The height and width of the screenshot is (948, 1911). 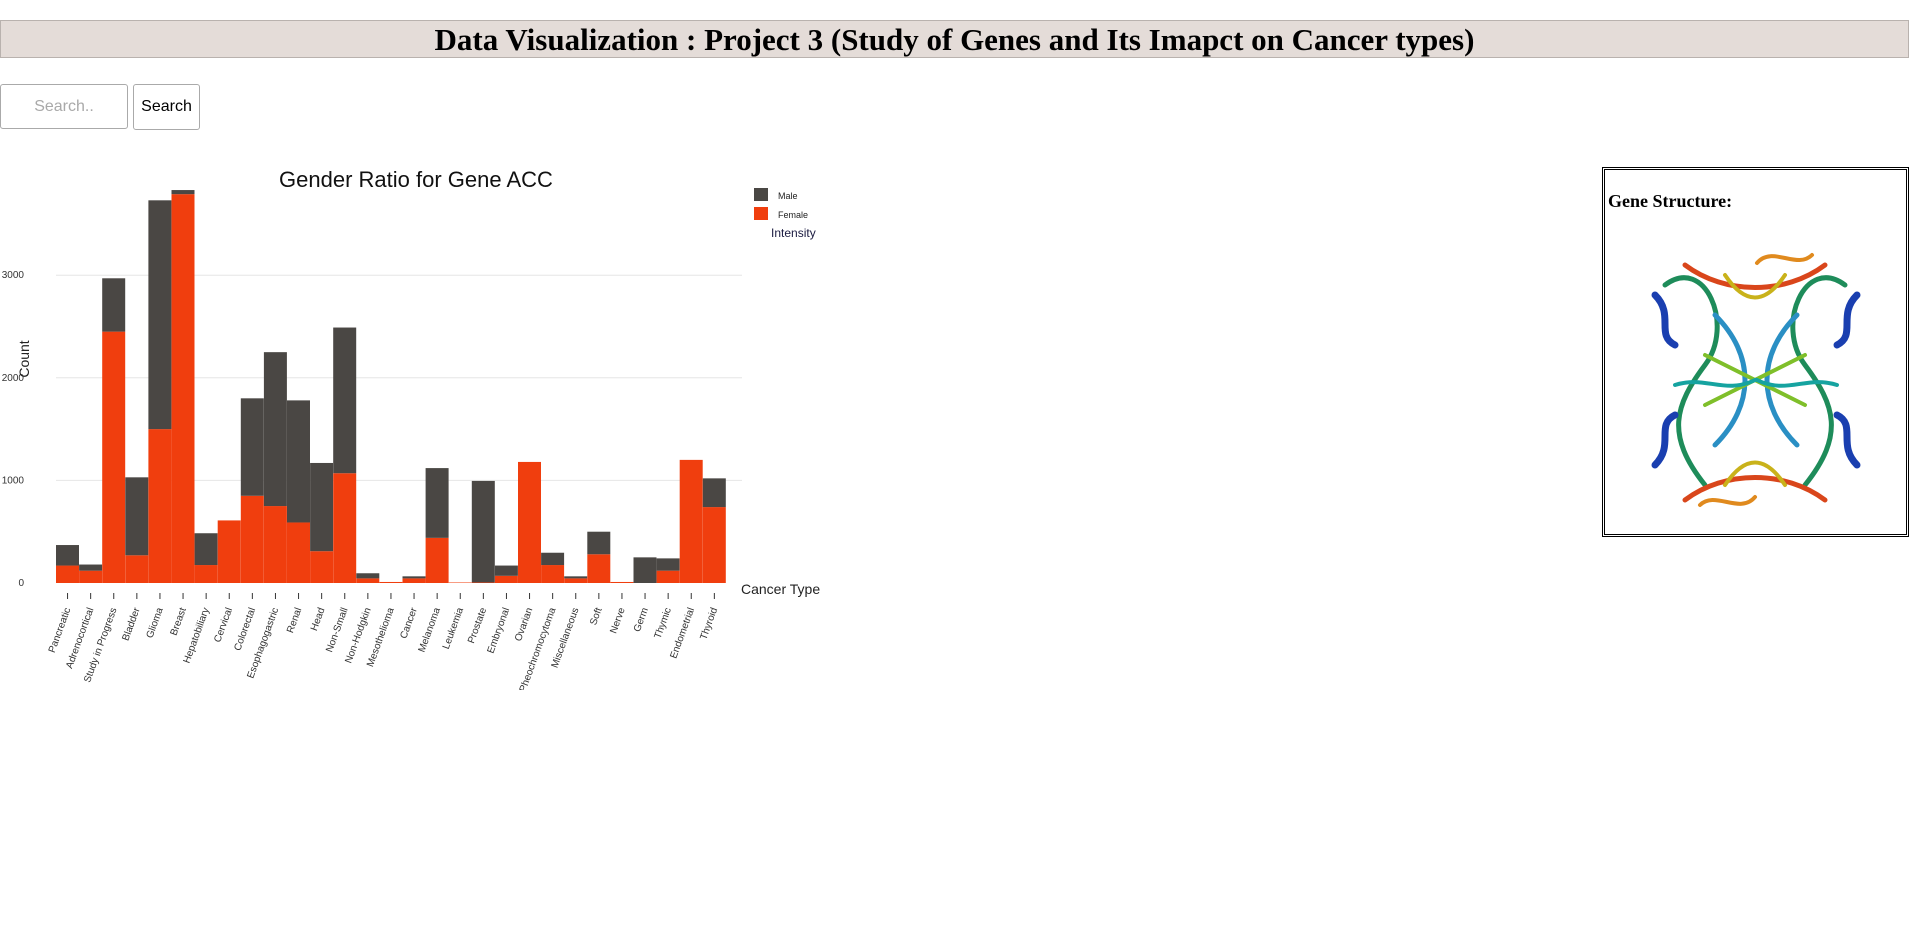 What do you see at coordinates (13, 275) in the screenshot?
I see `y-tick-label: 3000` at bounding box center [13, 275].